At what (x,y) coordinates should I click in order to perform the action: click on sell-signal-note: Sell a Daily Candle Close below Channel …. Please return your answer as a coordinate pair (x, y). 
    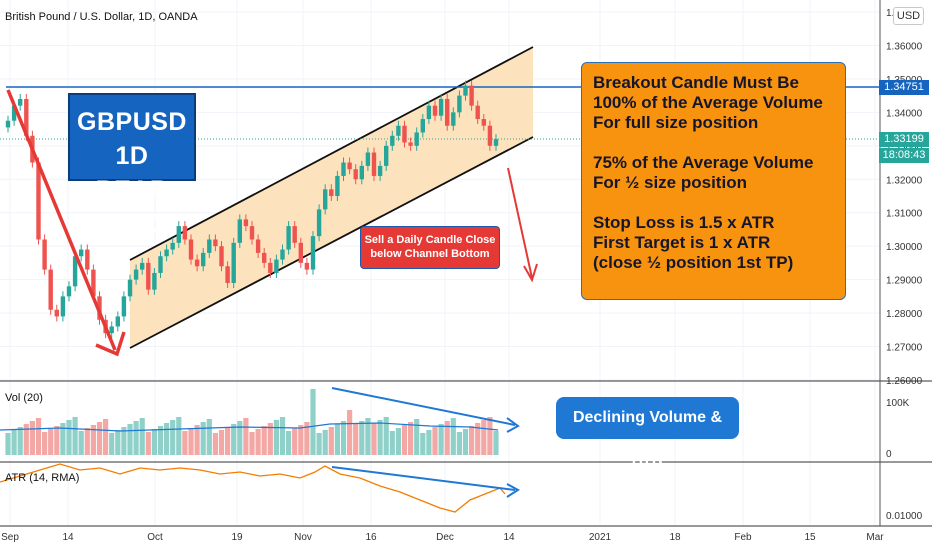
    Looking at the image, I should click on (430, 247).